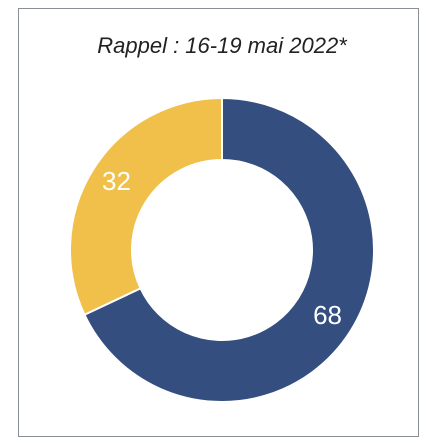 The width and height of the screenshot is (437, 443). What do you see at coordinates (116, 181) in the screenshot?
I see `value-label: 32` at bounding box center [116, 181].